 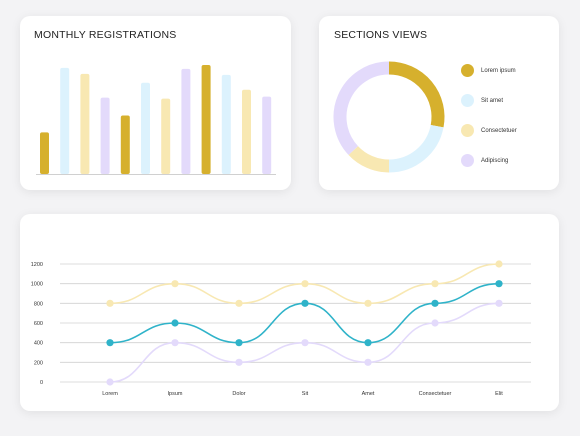 What do you see at coordinates (305, 394) in the screenshot?
I see `x-tick-label: Sit` at bounding box center [305, 394].